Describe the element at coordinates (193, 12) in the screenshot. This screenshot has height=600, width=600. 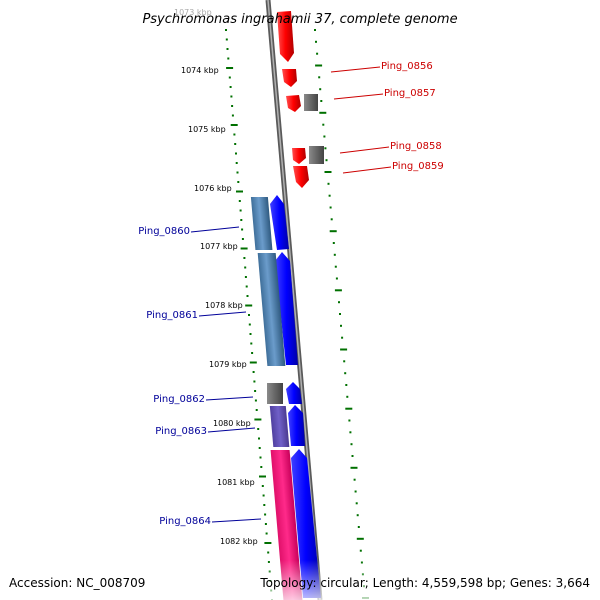
I see `tick-label-top: 1073 kbp` at that location.